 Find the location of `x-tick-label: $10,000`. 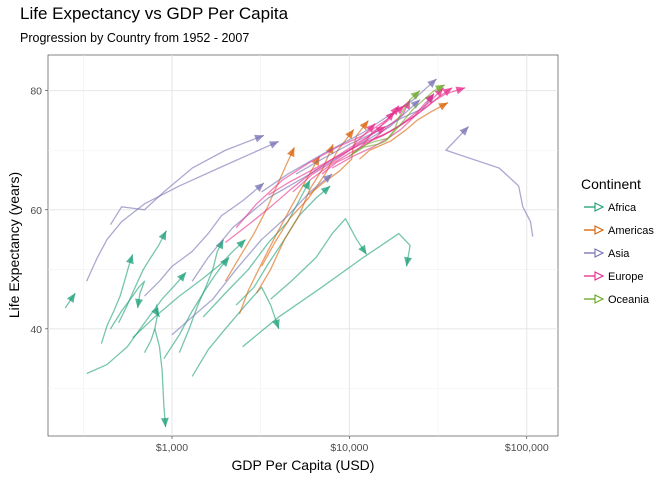

x-tick-label: $10,000 is located at coordinates (349, 448).